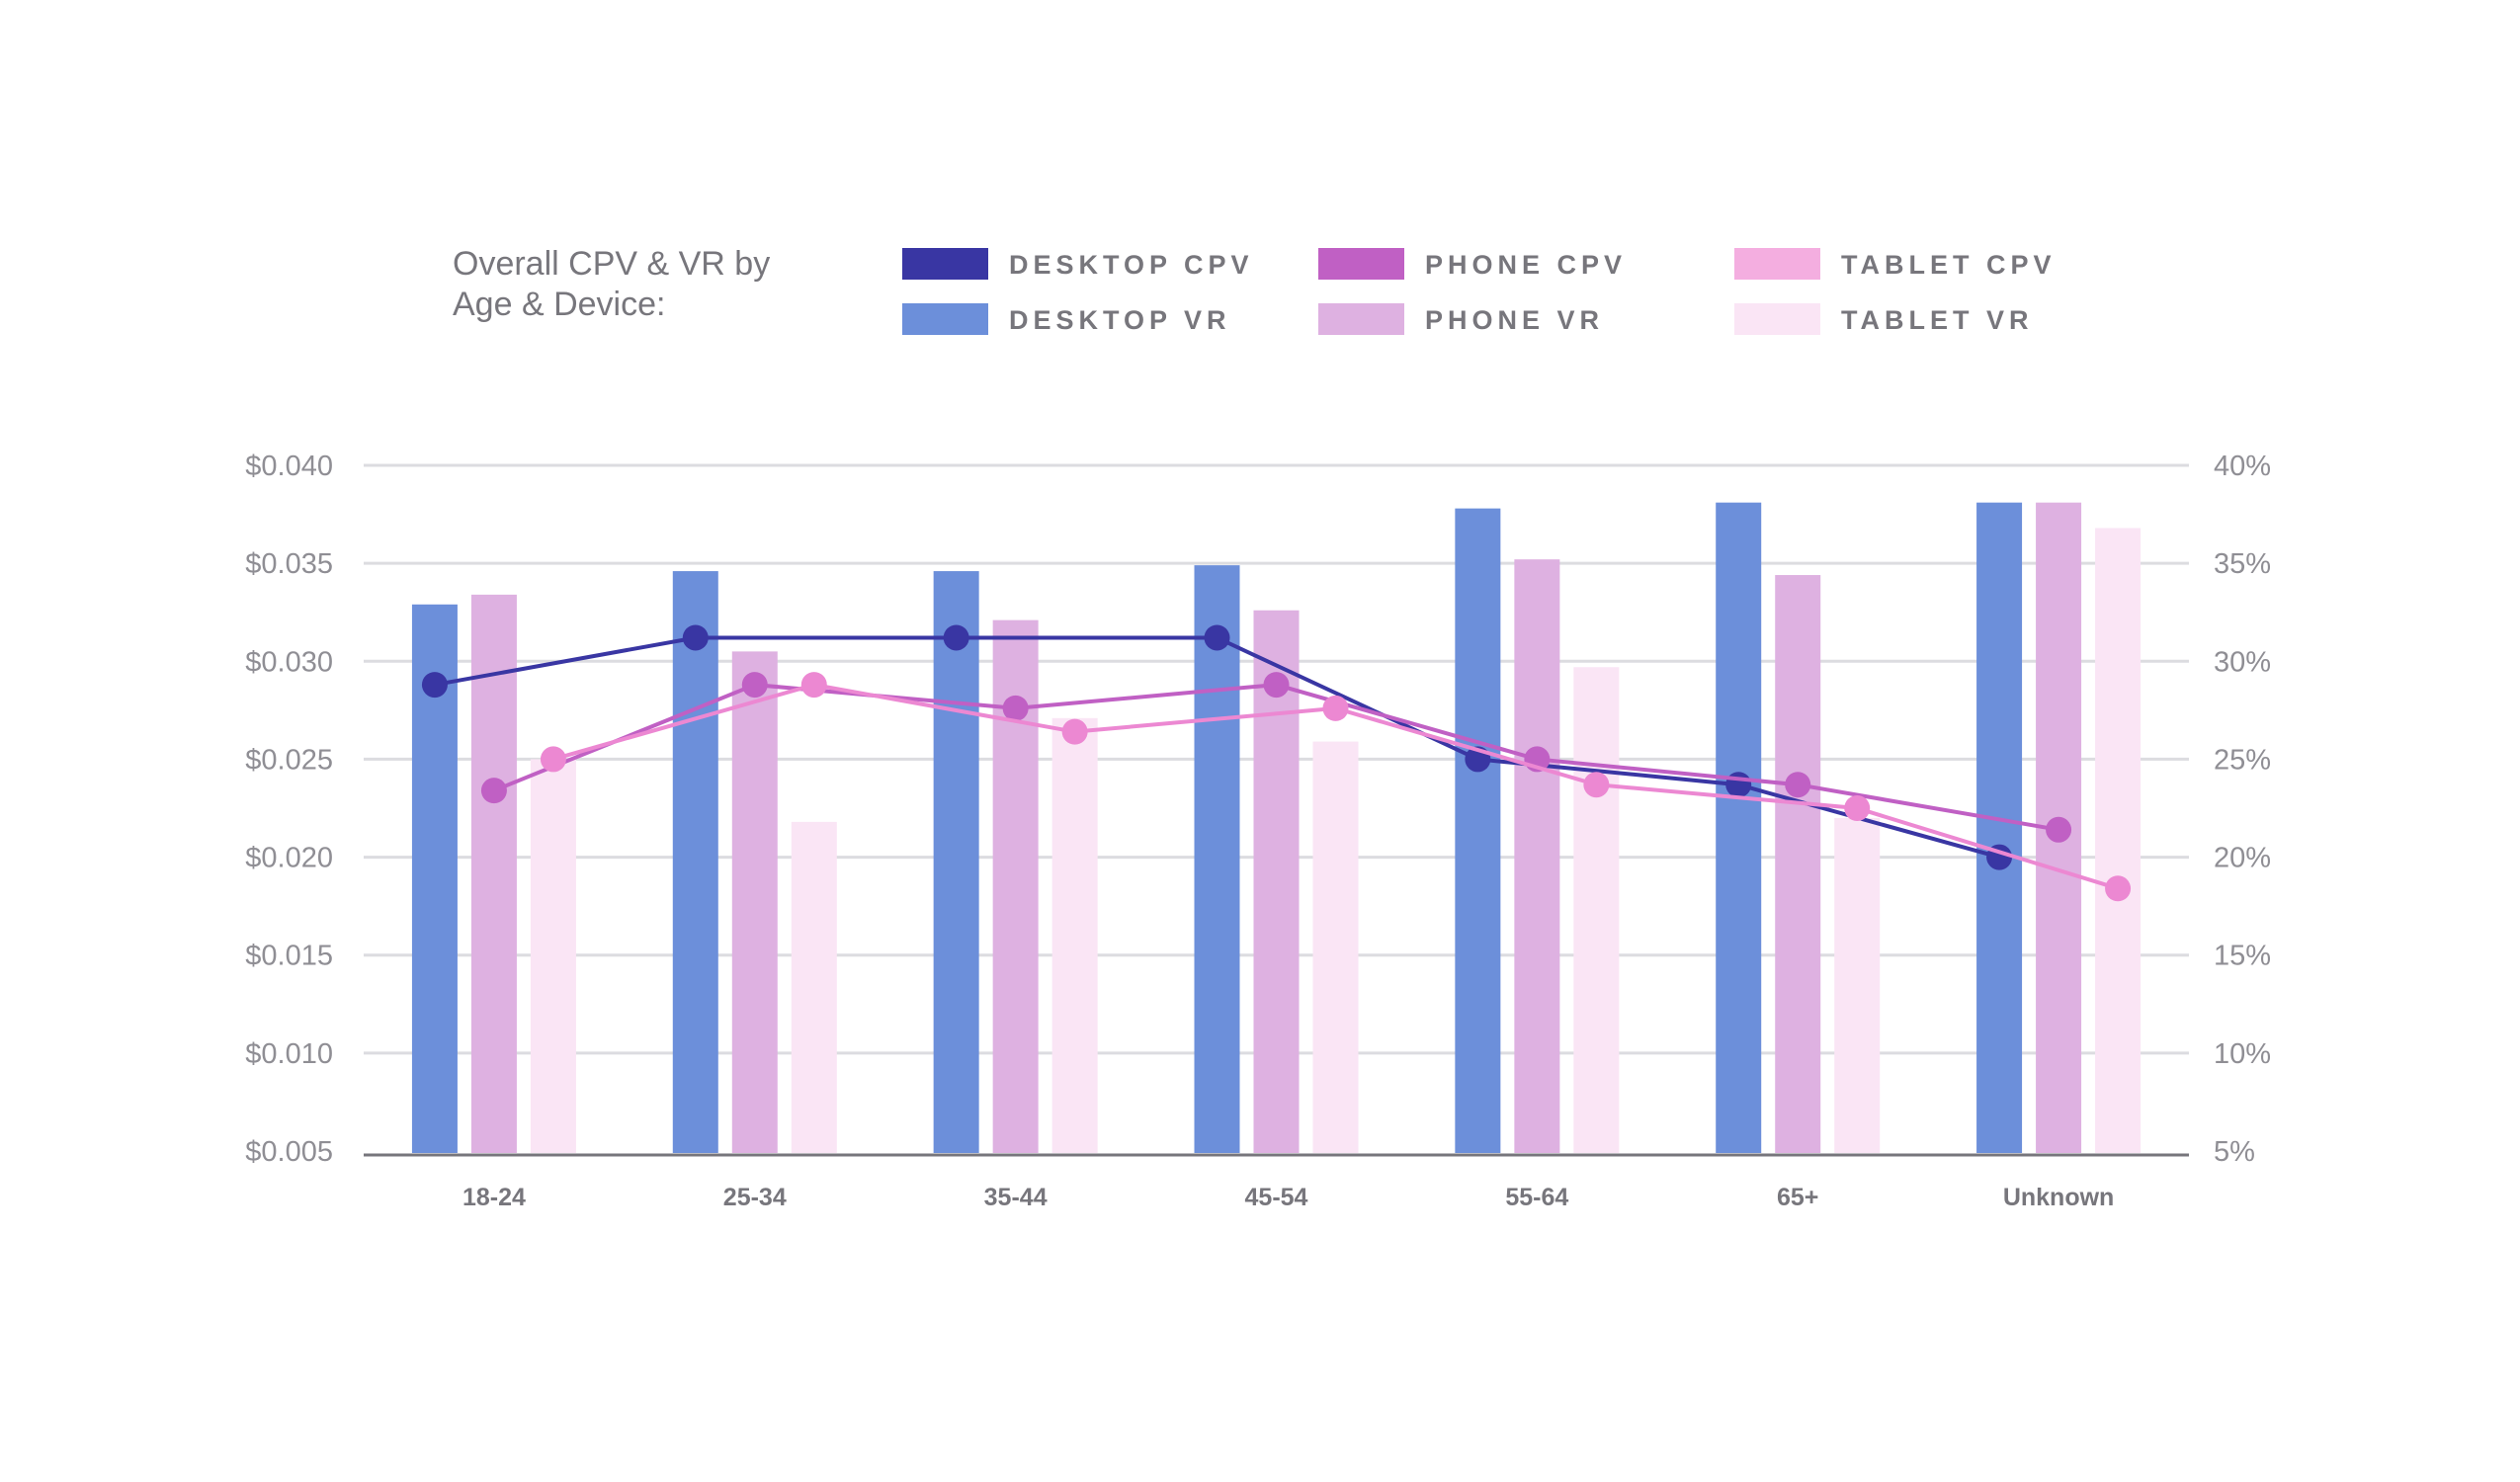 The height and width of the screenshot is (1482, 2520). I want to click on chart-title-line-2: Age & Device:, so click(559, 304).